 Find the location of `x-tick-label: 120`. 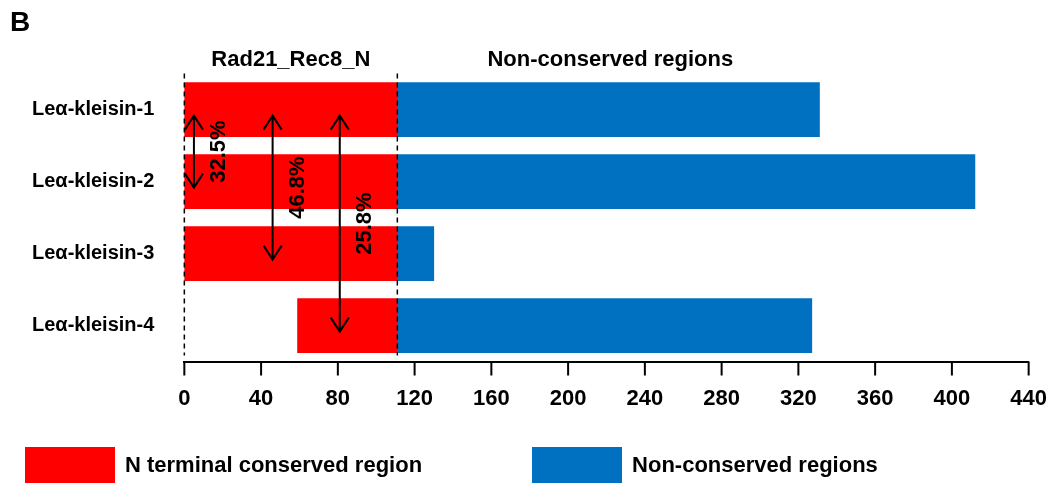

x-tick-label: 120 is located at coordinates (414, 397).